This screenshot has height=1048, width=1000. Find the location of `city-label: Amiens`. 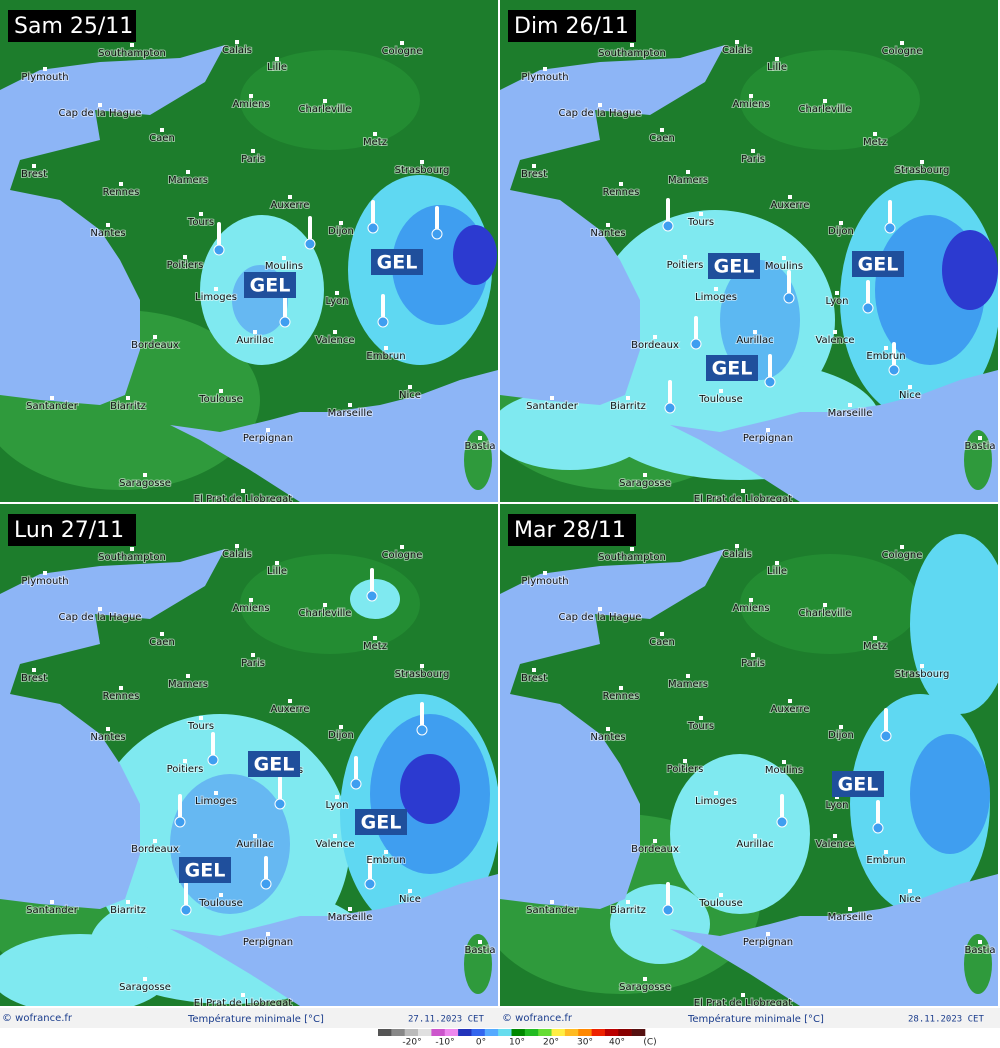

city-label: Amiens is located at coordinates (250, 104).